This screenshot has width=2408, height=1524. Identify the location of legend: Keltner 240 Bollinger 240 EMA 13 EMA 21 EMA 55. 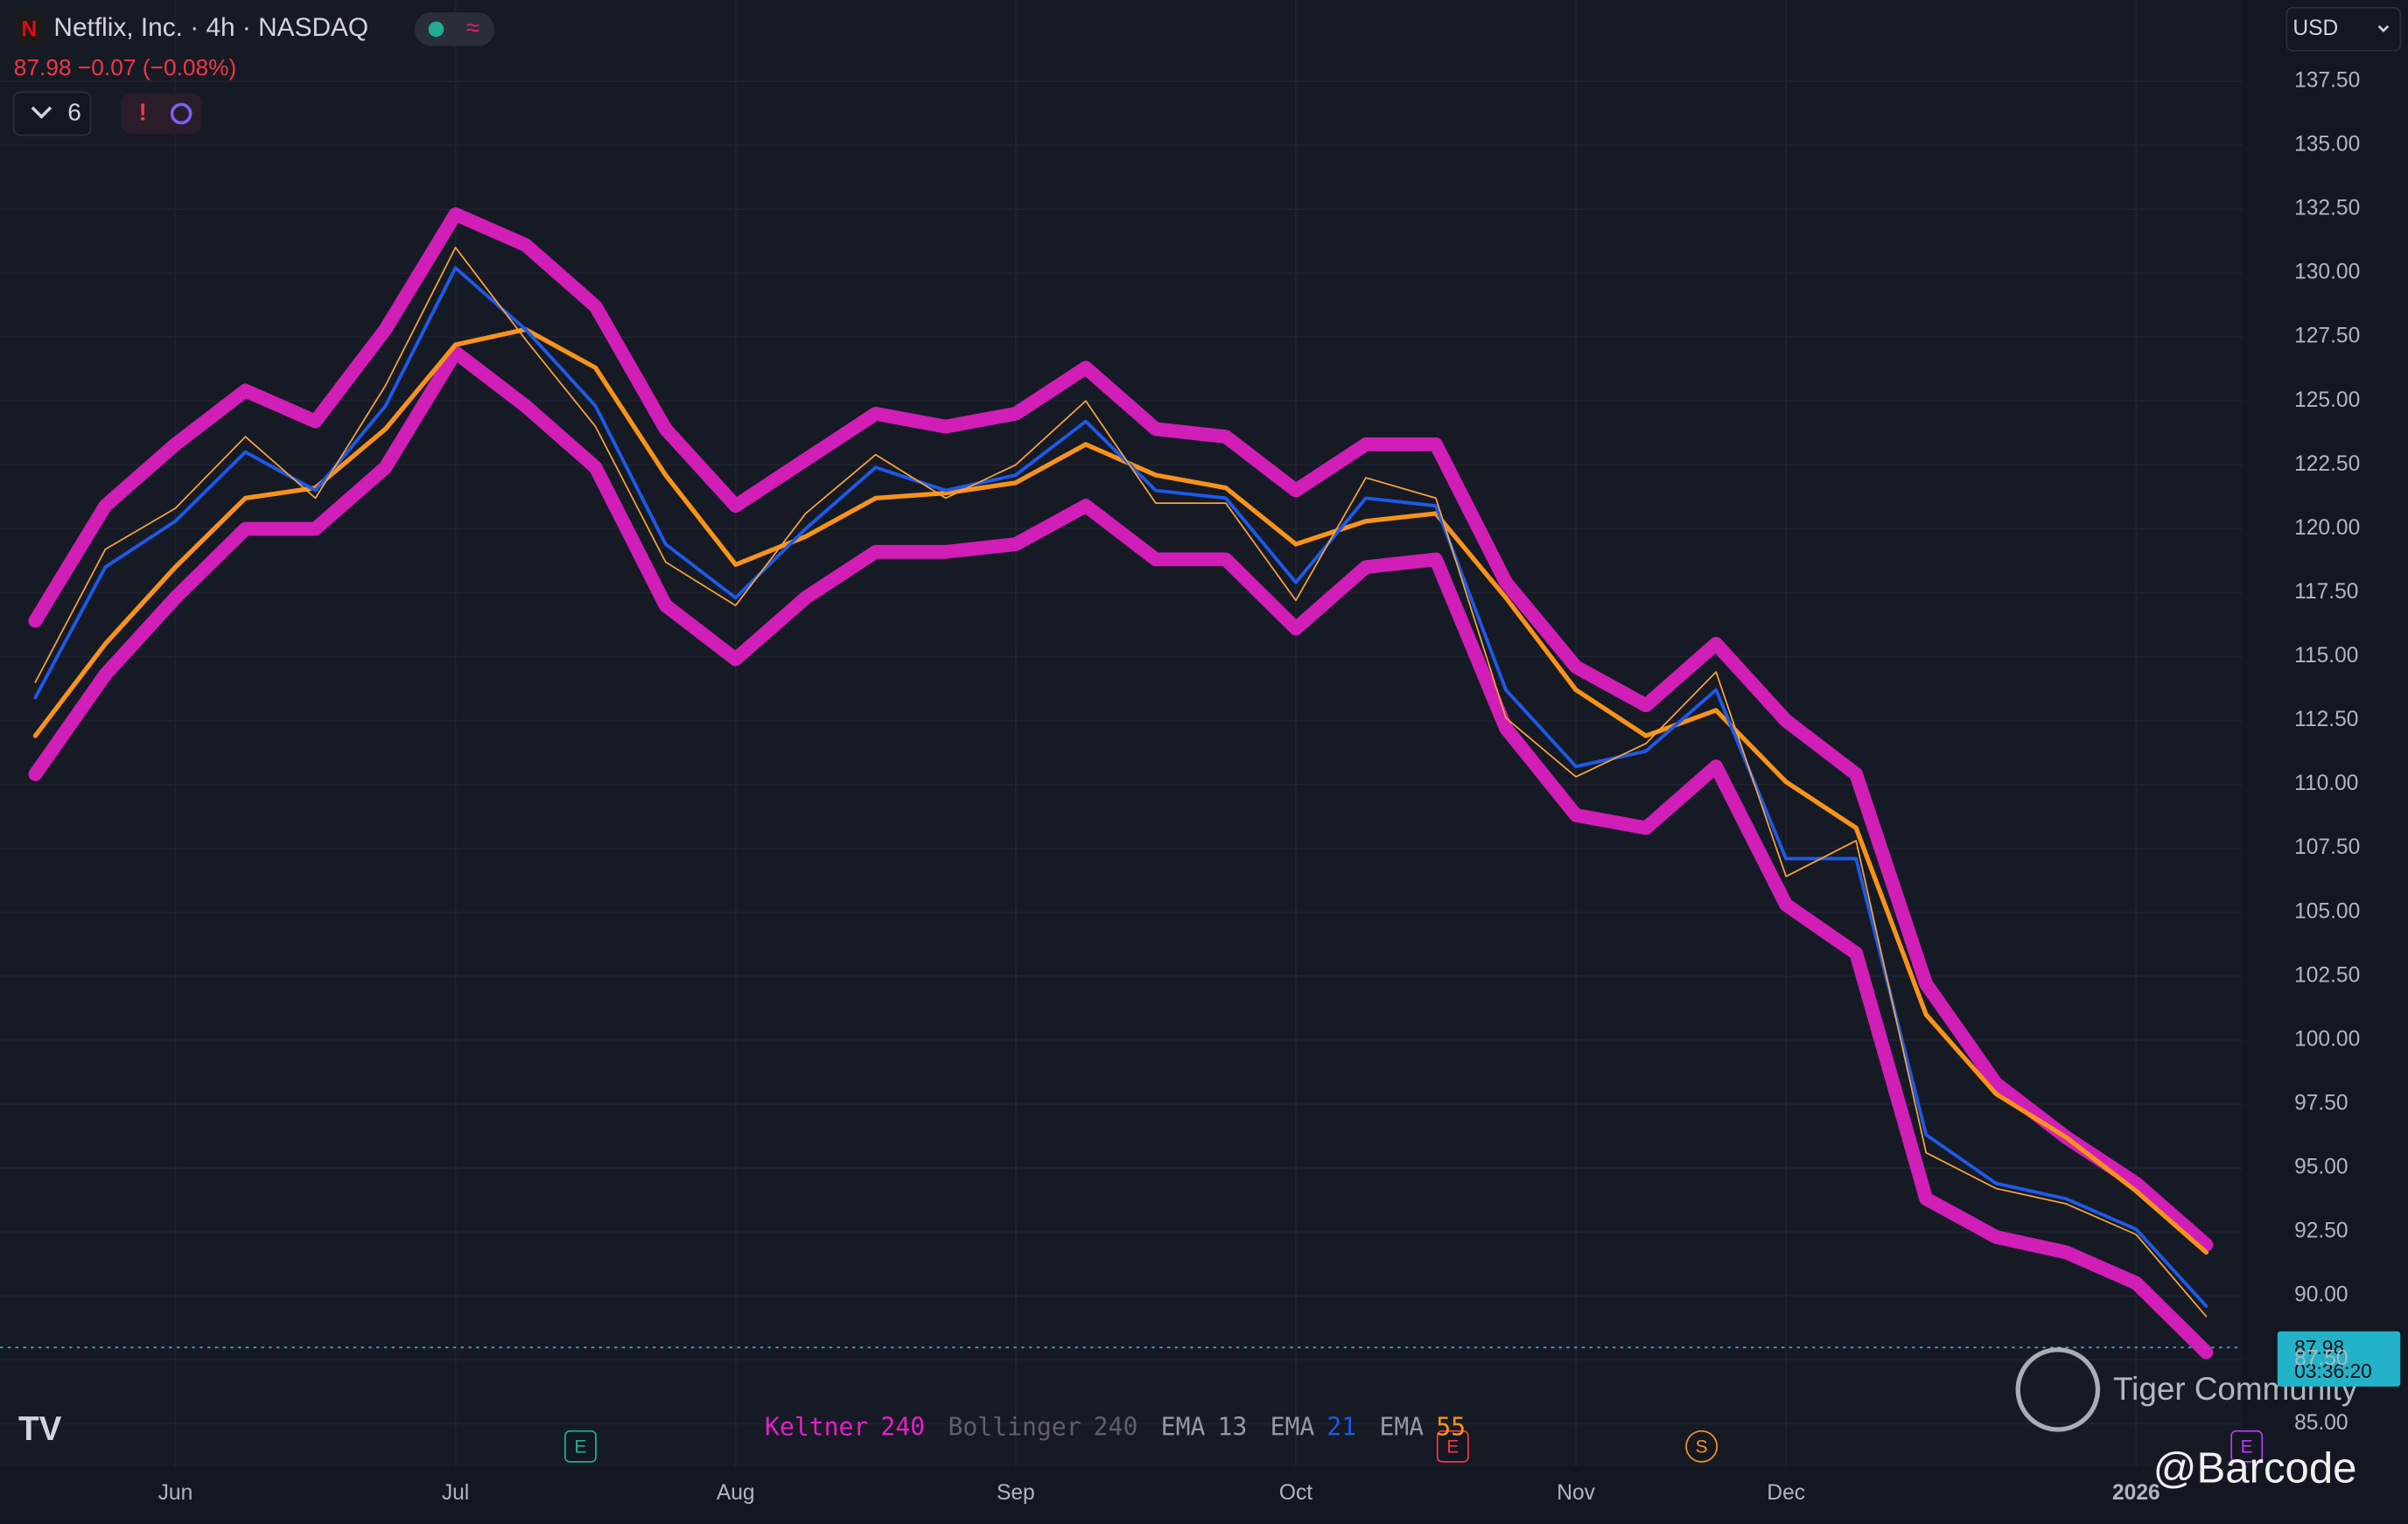
(1115, 1426).